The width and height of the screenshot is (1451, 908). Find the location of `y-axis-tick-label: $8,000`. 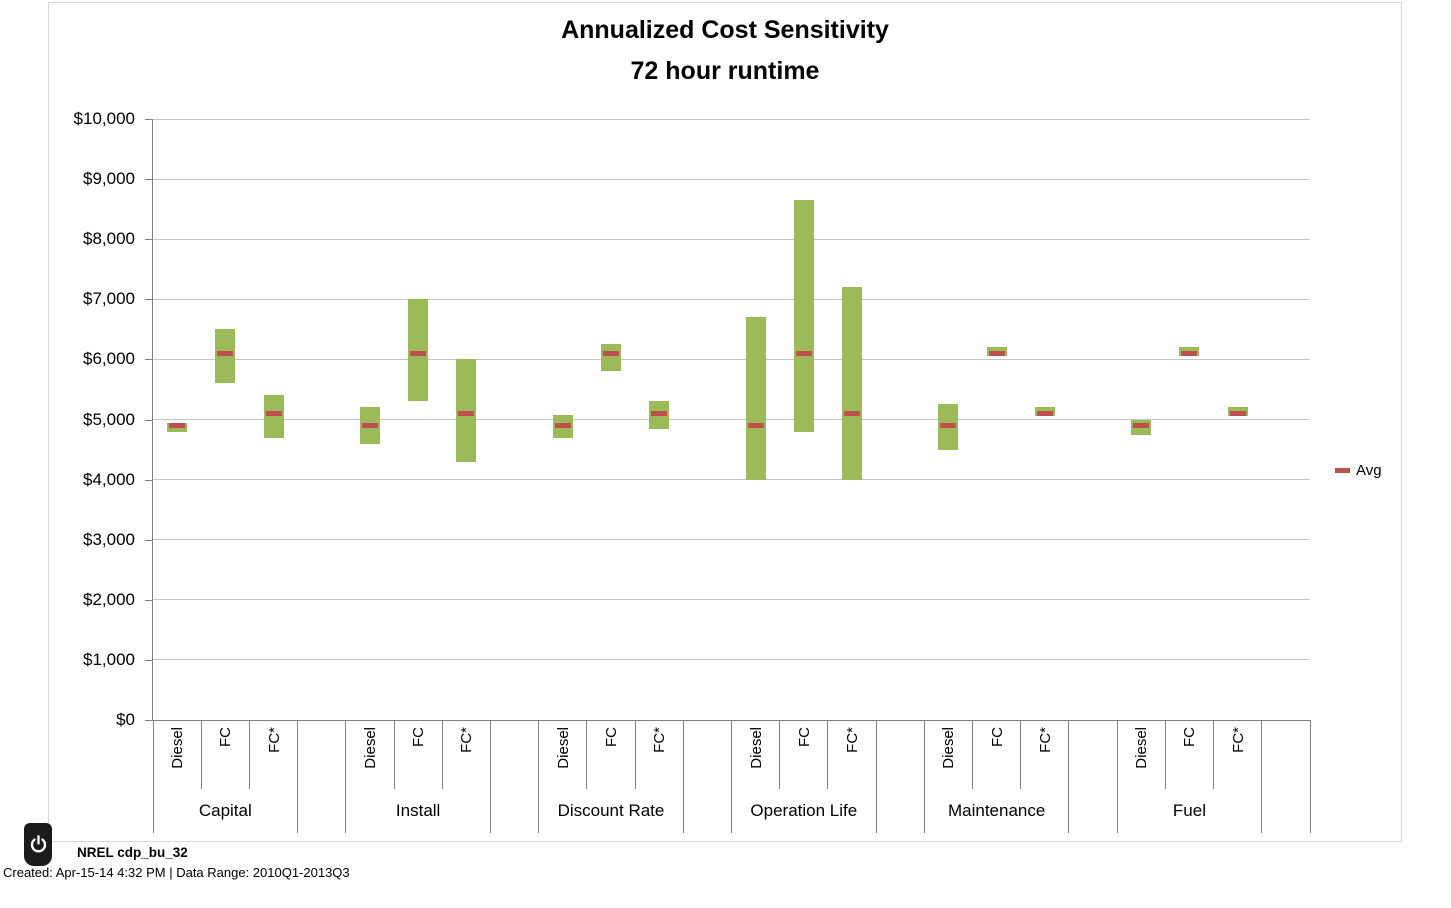

y-axis-tick-label: $8,000 is located at coordinates (109, 239).